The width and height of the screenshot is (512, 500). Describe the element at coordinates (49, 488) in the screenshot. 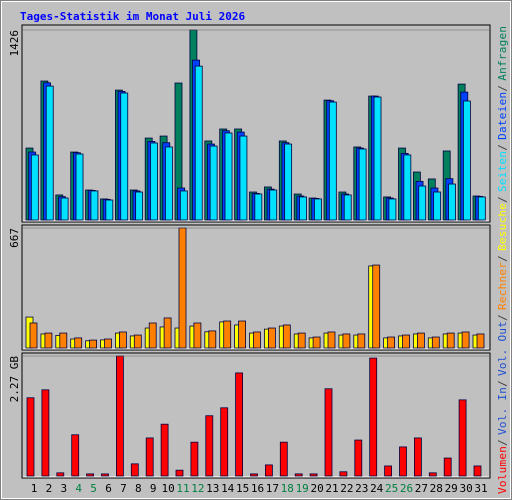

I see `x-tick-label: 2` at that location.